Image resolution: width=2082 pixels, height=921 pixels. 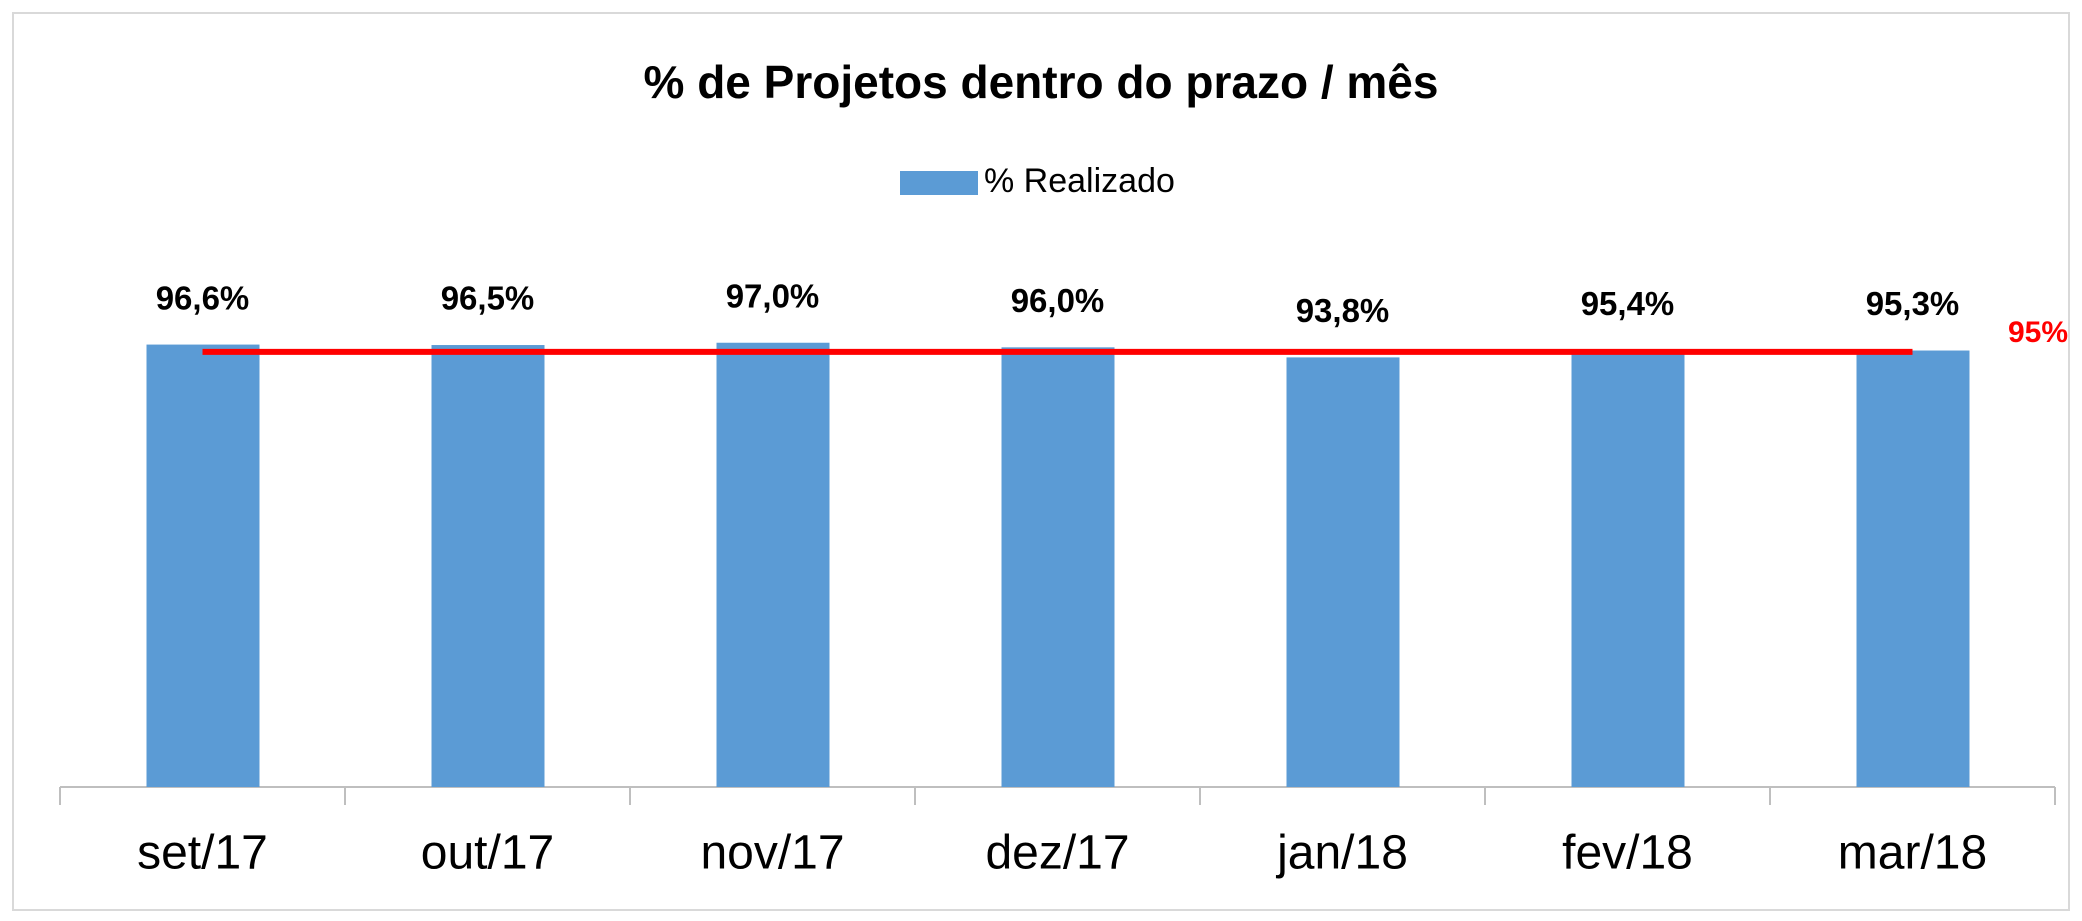 What do you see at coordinates (202, 853) in the screenshot?
I see `x-tick-label: set/17` at bounding box center [202, 853].